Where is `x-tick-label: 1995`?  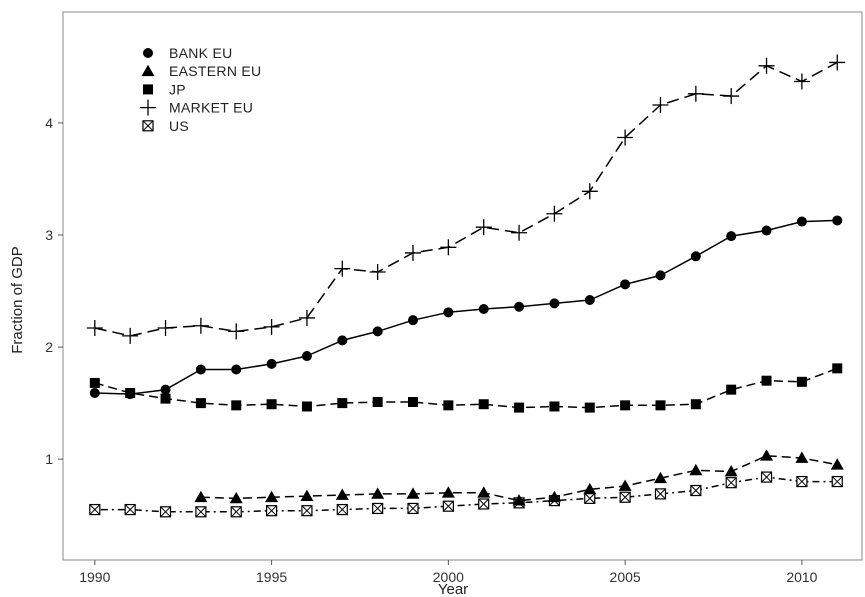
x-tick-label: 1995 is located at coordinates (271, 577).